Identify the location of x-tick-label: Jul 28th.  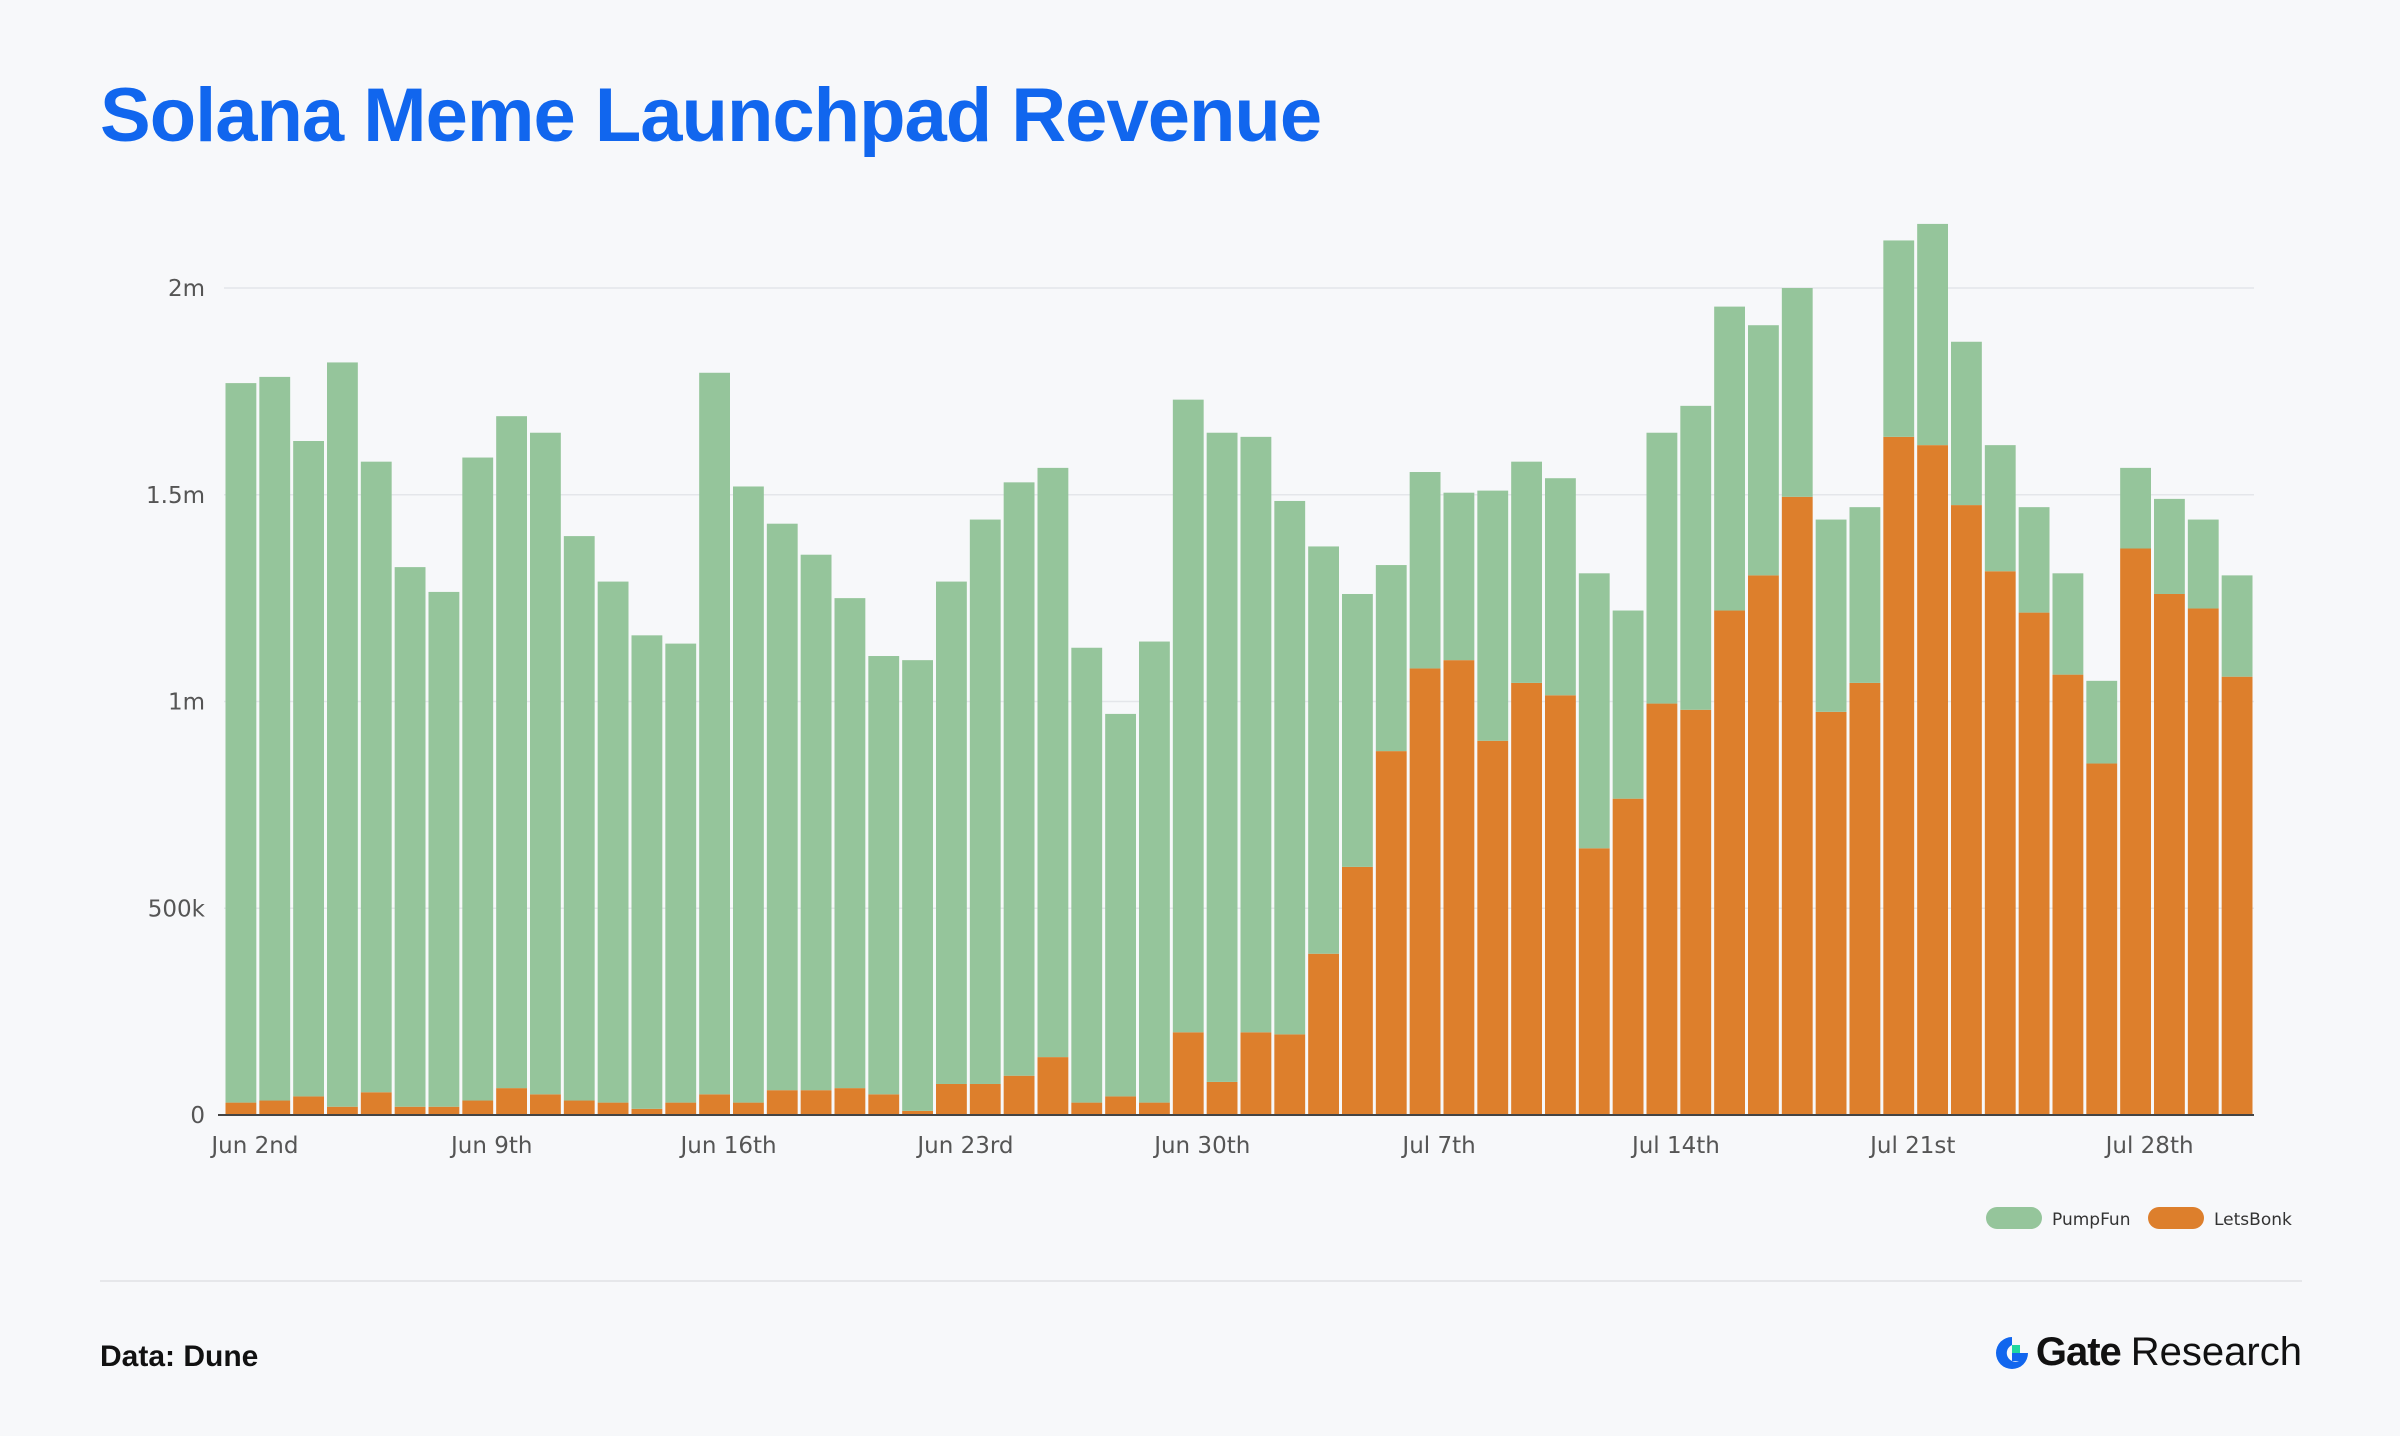
(2149, 1146).